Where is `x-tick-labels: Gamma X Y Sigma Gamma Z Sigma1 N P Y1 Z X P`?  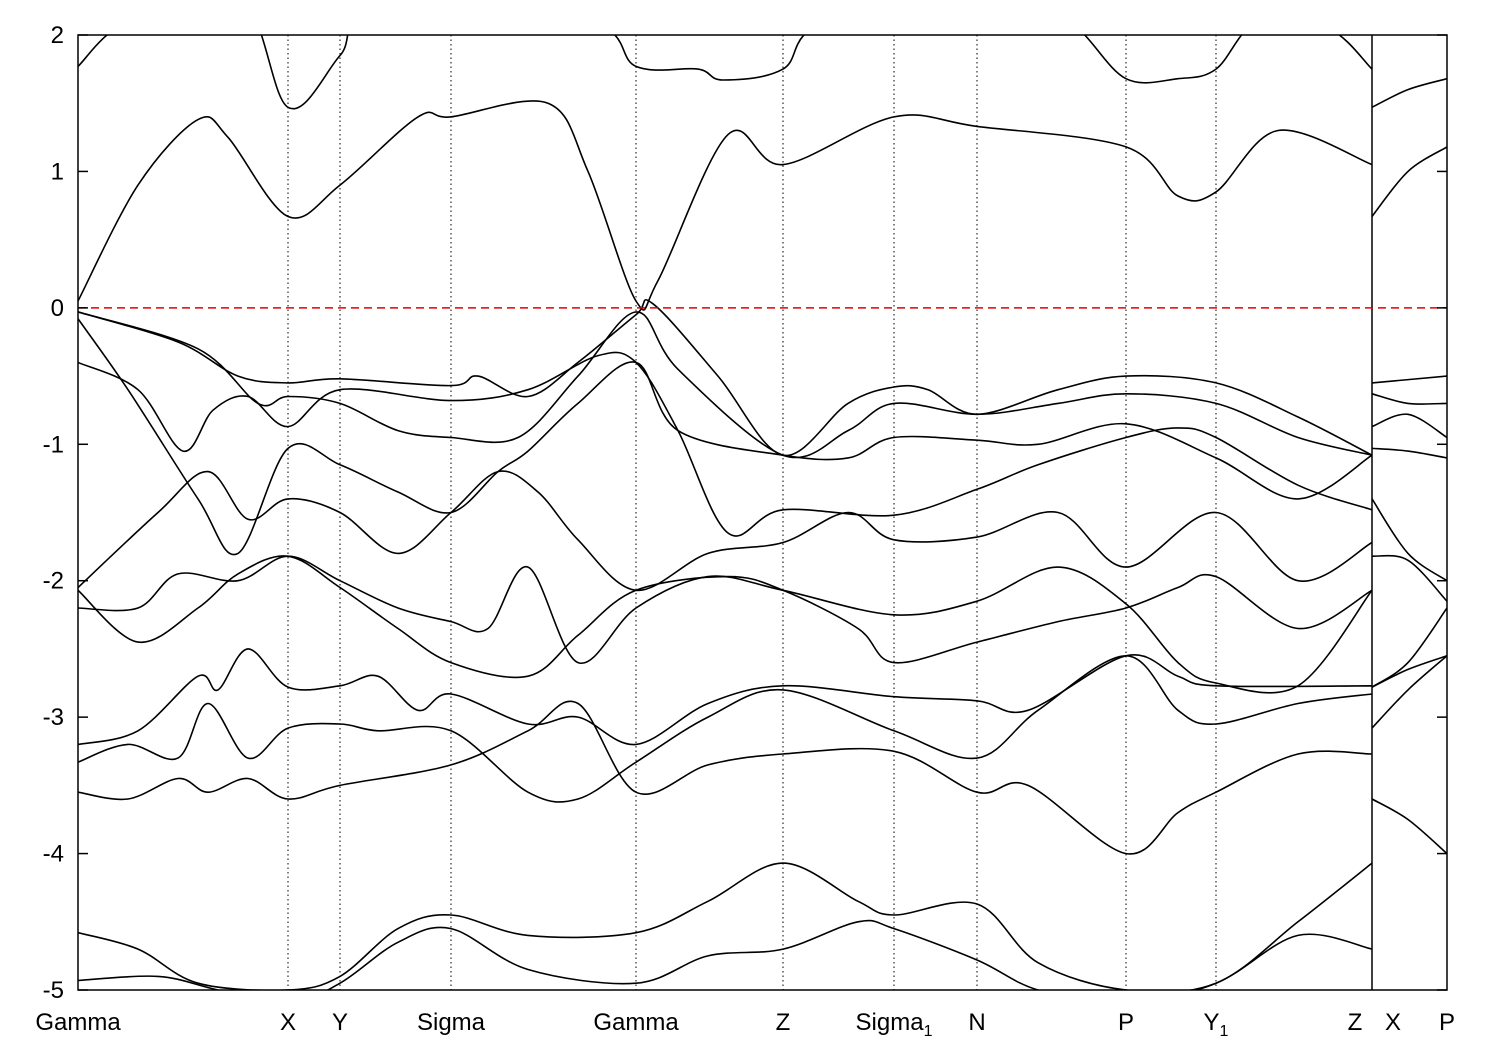 x-tick-labels: Gamma X Y Sigma Gamma Z Sigma1 N P Y1 Z X P is located at coordinates (745, 1024).